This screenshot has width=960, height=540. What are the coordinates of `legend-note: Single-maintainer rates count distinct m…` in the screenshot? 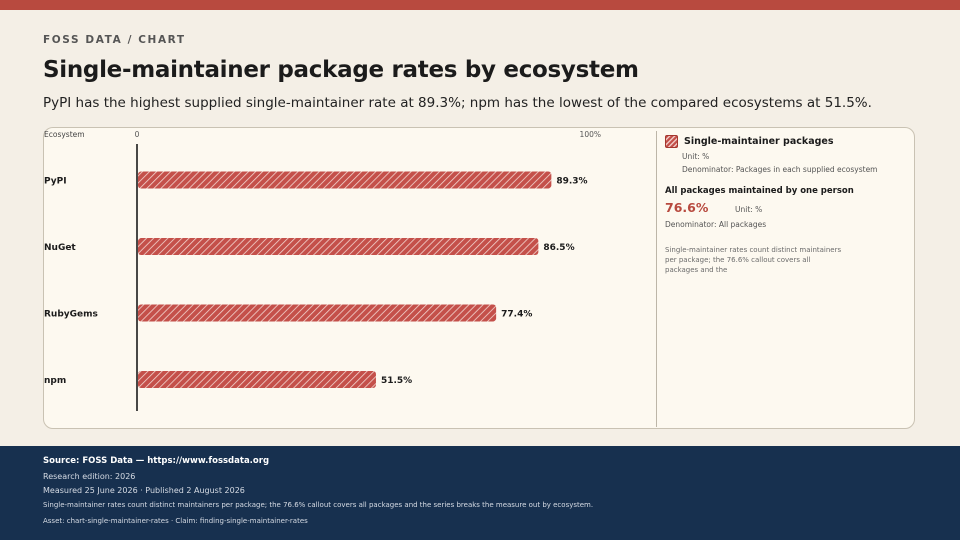 It's located at (753, 260).